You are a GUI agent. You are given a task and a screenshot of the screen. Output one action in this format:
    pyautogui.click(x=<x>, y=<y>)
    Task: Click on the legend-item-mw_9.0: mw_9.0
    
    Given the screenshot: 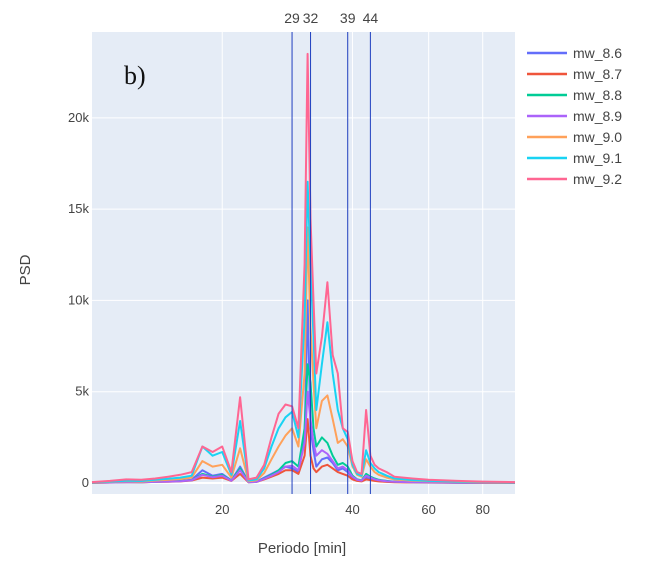 What is the action you would take?
    pyautogui.click(x=574, y=137)
    